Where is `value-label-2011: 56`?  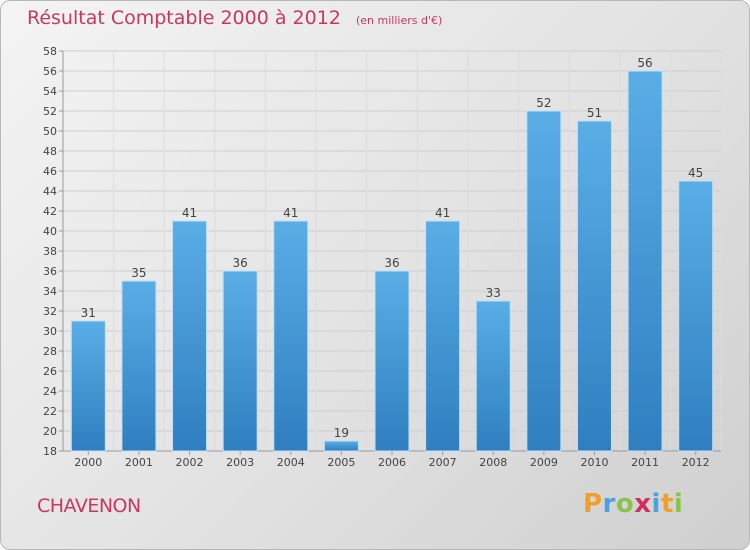
value-label-2011: 56 is located at coordinates (644, 63).